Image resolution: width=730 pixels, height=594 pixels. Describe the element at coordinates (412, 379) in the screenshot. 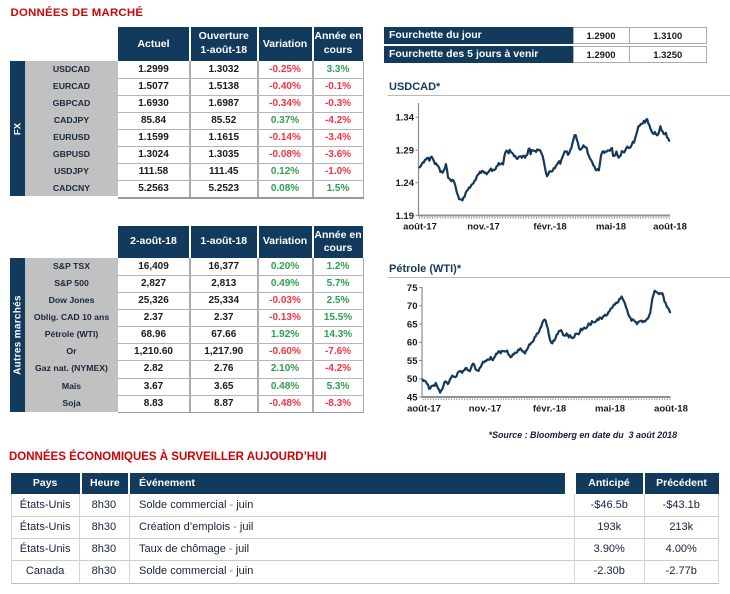

I see `svg-text: 50` at that location.